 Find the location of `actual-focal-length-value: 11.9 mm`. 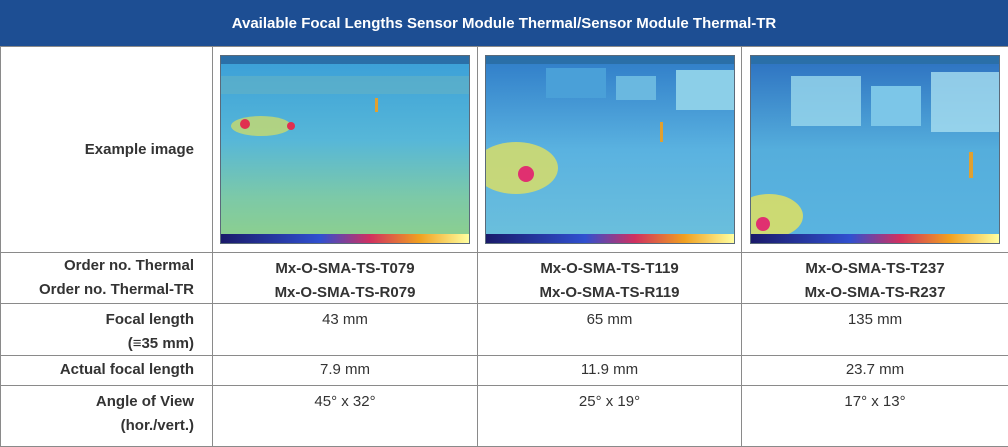

actual-focal-length-value: 11.9 mm is located at coordinates (609, 369).